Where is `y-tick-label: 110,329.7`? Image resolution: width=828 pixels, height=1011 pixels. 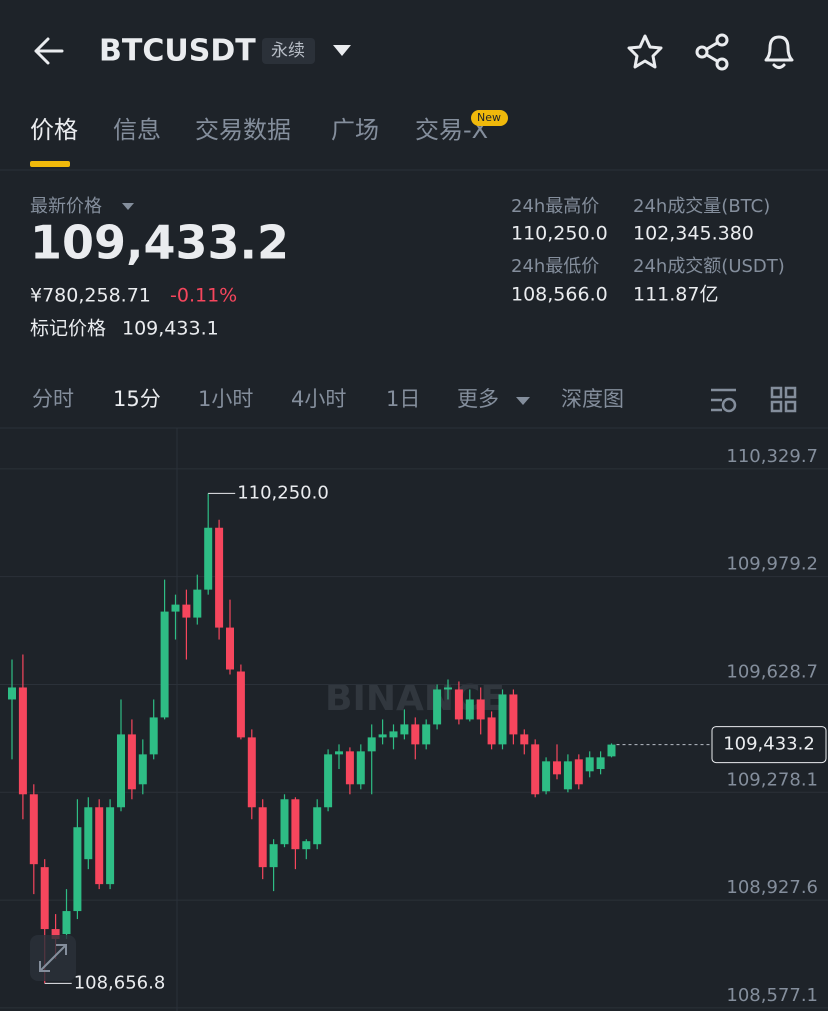 y-tick-label: 110,329.7 is located at coordinates (772, 456).